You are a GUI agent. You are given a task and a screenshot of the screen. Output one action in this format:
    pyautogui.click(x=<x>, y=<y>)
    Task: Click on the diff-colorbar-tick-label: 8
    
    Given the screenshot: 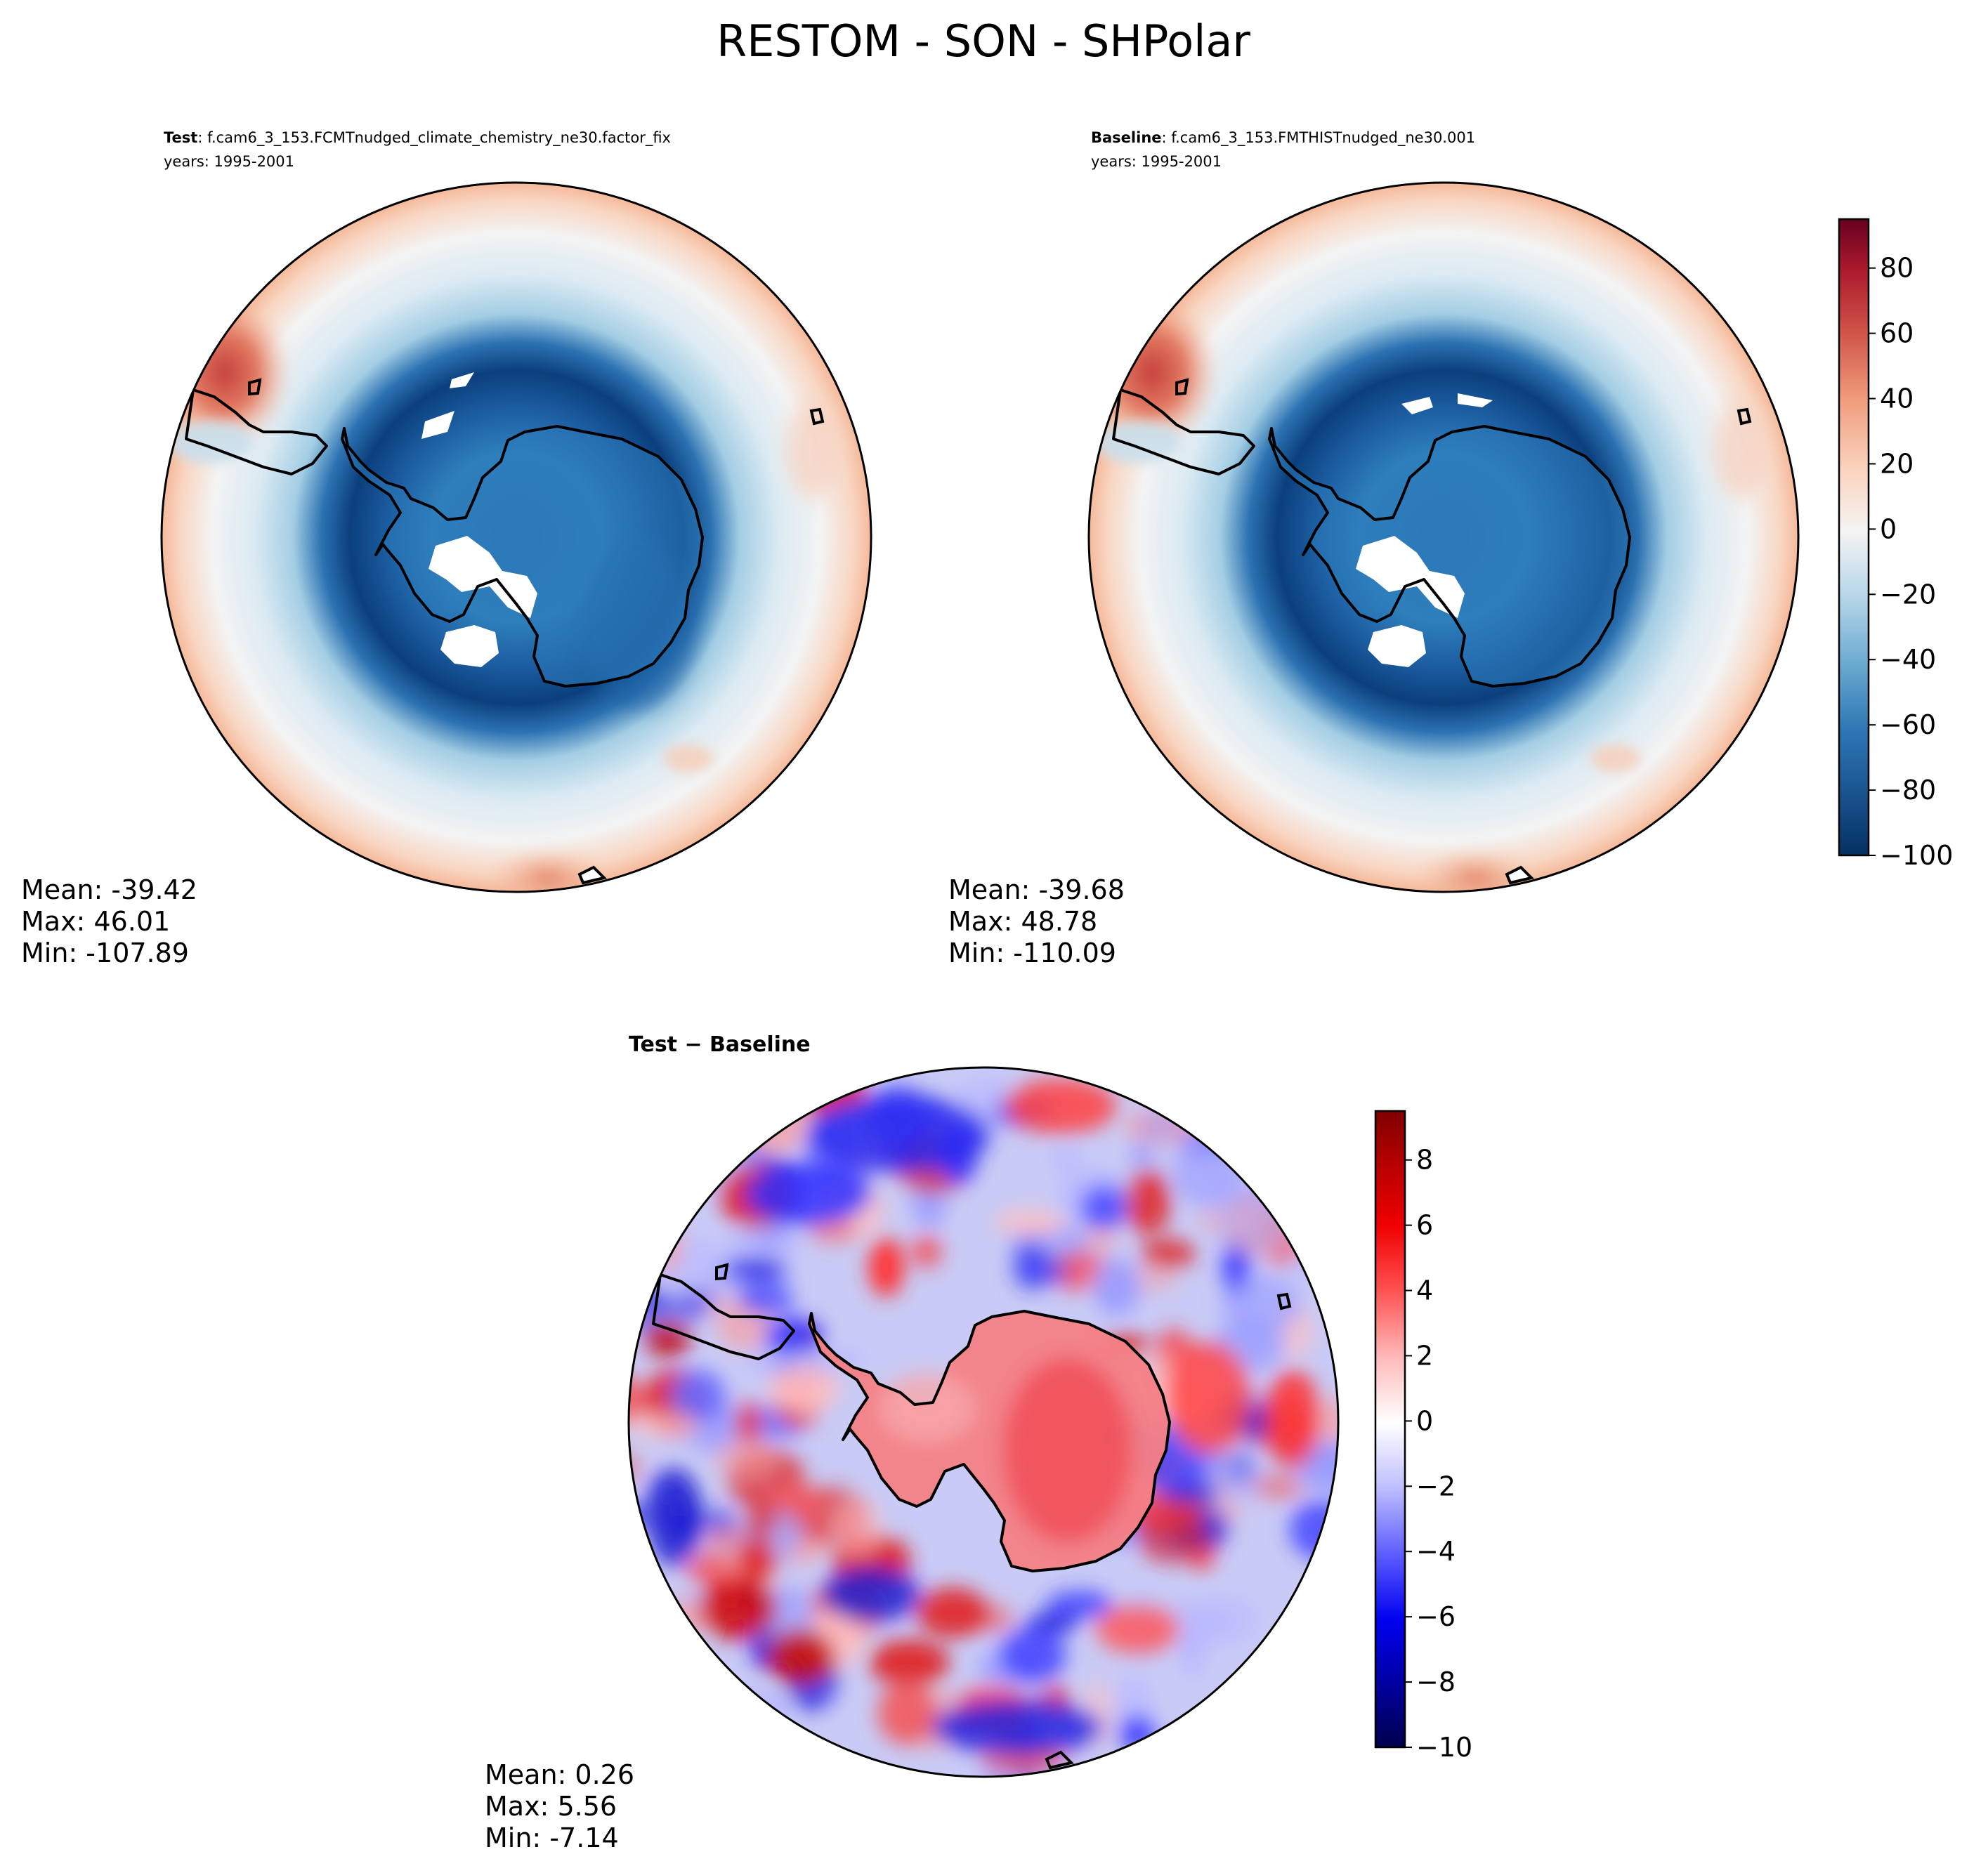 What is the action you would take?
    pyautogui.click(x=1424, y=1160)
    